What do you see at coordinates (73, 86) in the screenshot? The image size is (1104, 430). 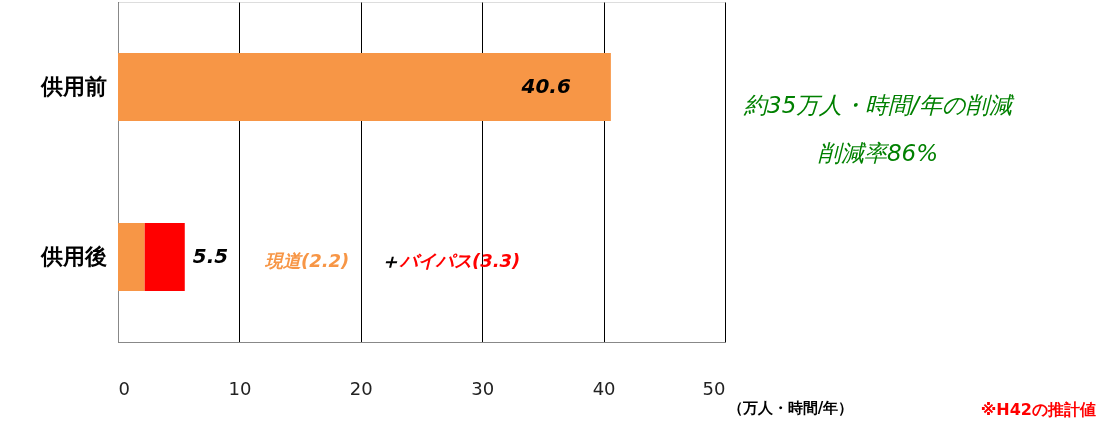 I see `y-tick-label: 供用前` at bounding box center [73, 86].